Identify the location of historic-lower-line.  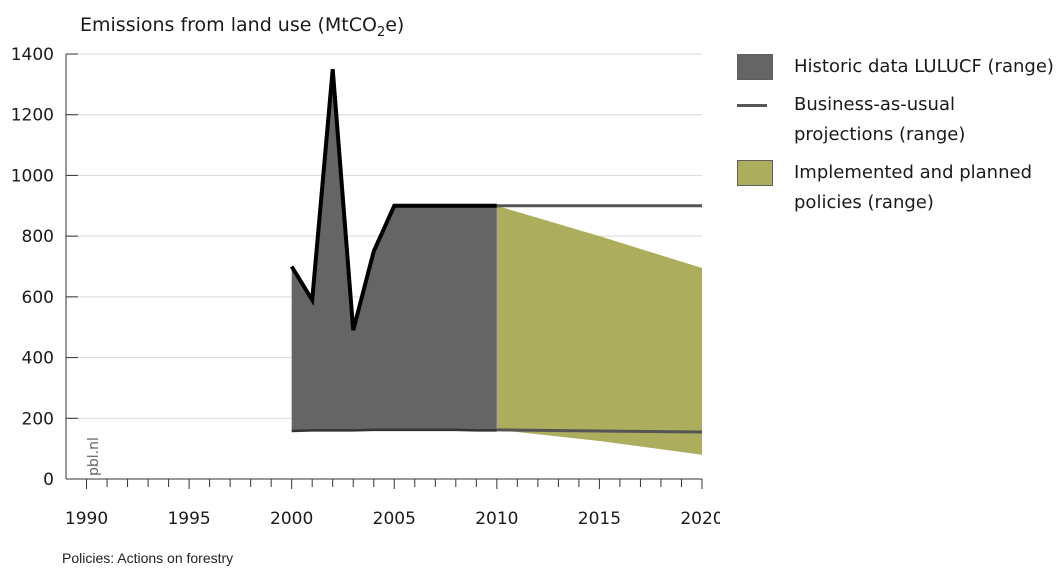
(394, 430).